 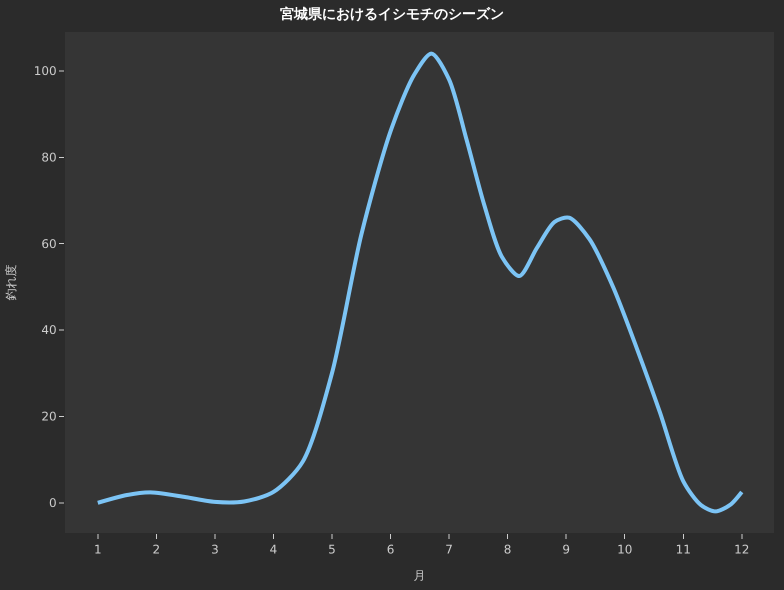 What do you see at coordinates (420, 575) in the screenshot?
I see `x-axis-title: 月` at bounding box center [420, 575].